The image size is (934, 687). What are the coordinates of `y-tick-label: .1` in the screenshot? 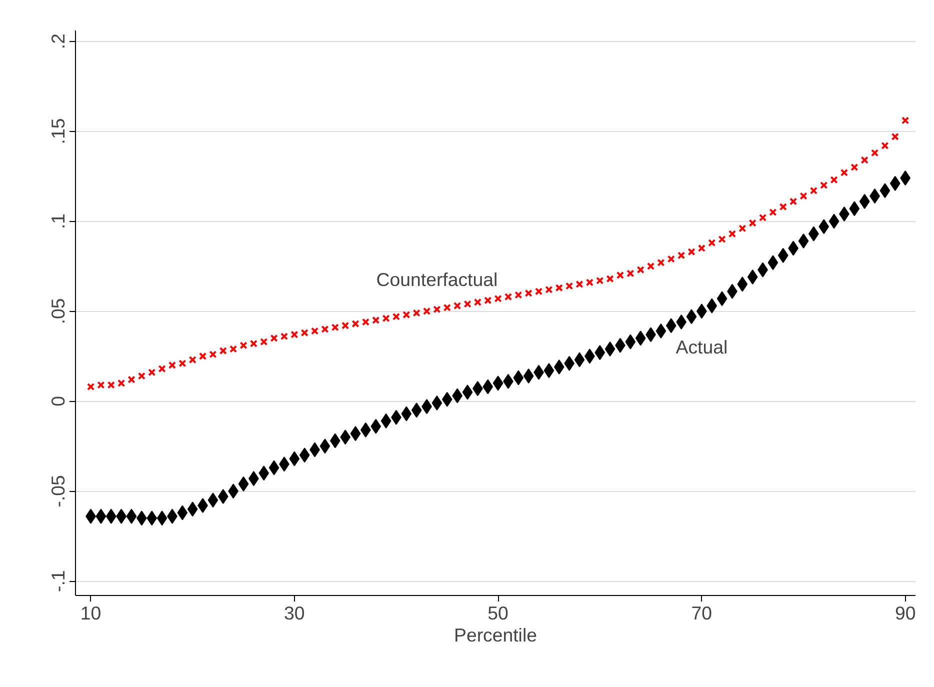 It's located at (58, 221).